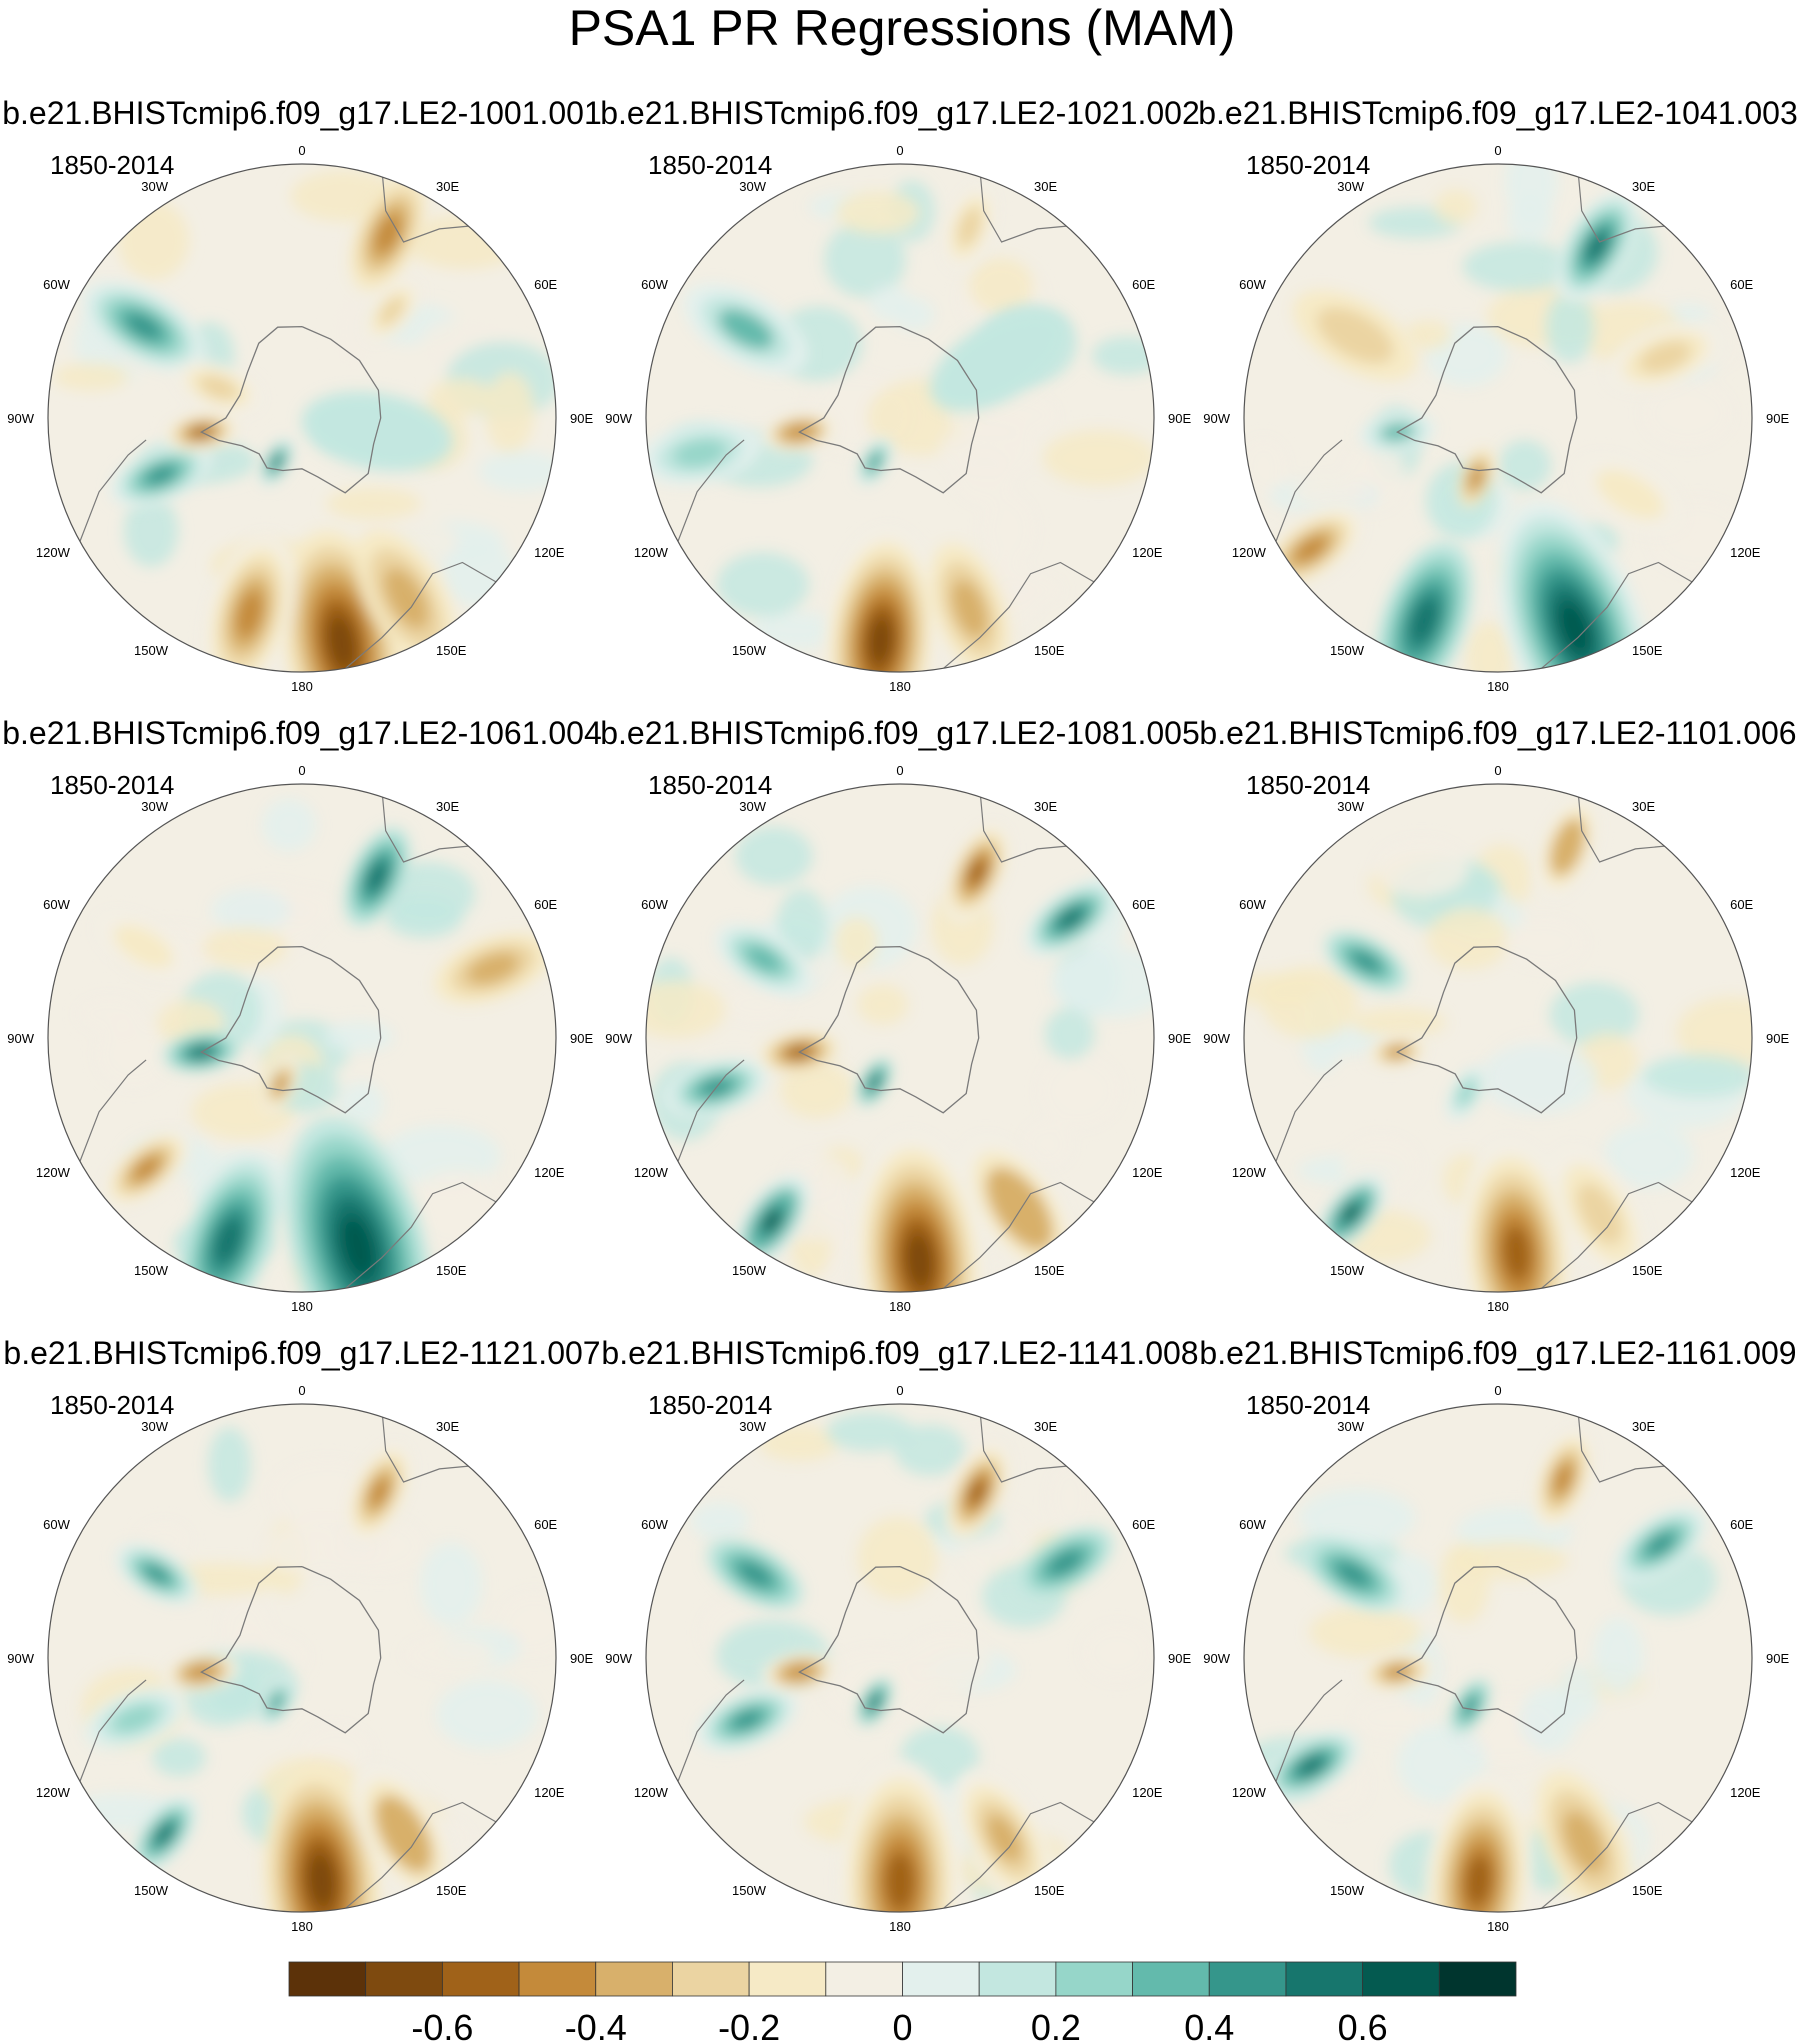 The height and width of the screenshot is (2042, 1804). What do you see at coordinates (1498, 113) in the screenshot?
I see `panel-title: b.e21.BHISTcmip6.f09_g17.LE2-1041.003` at bounding box center [1498, 113].